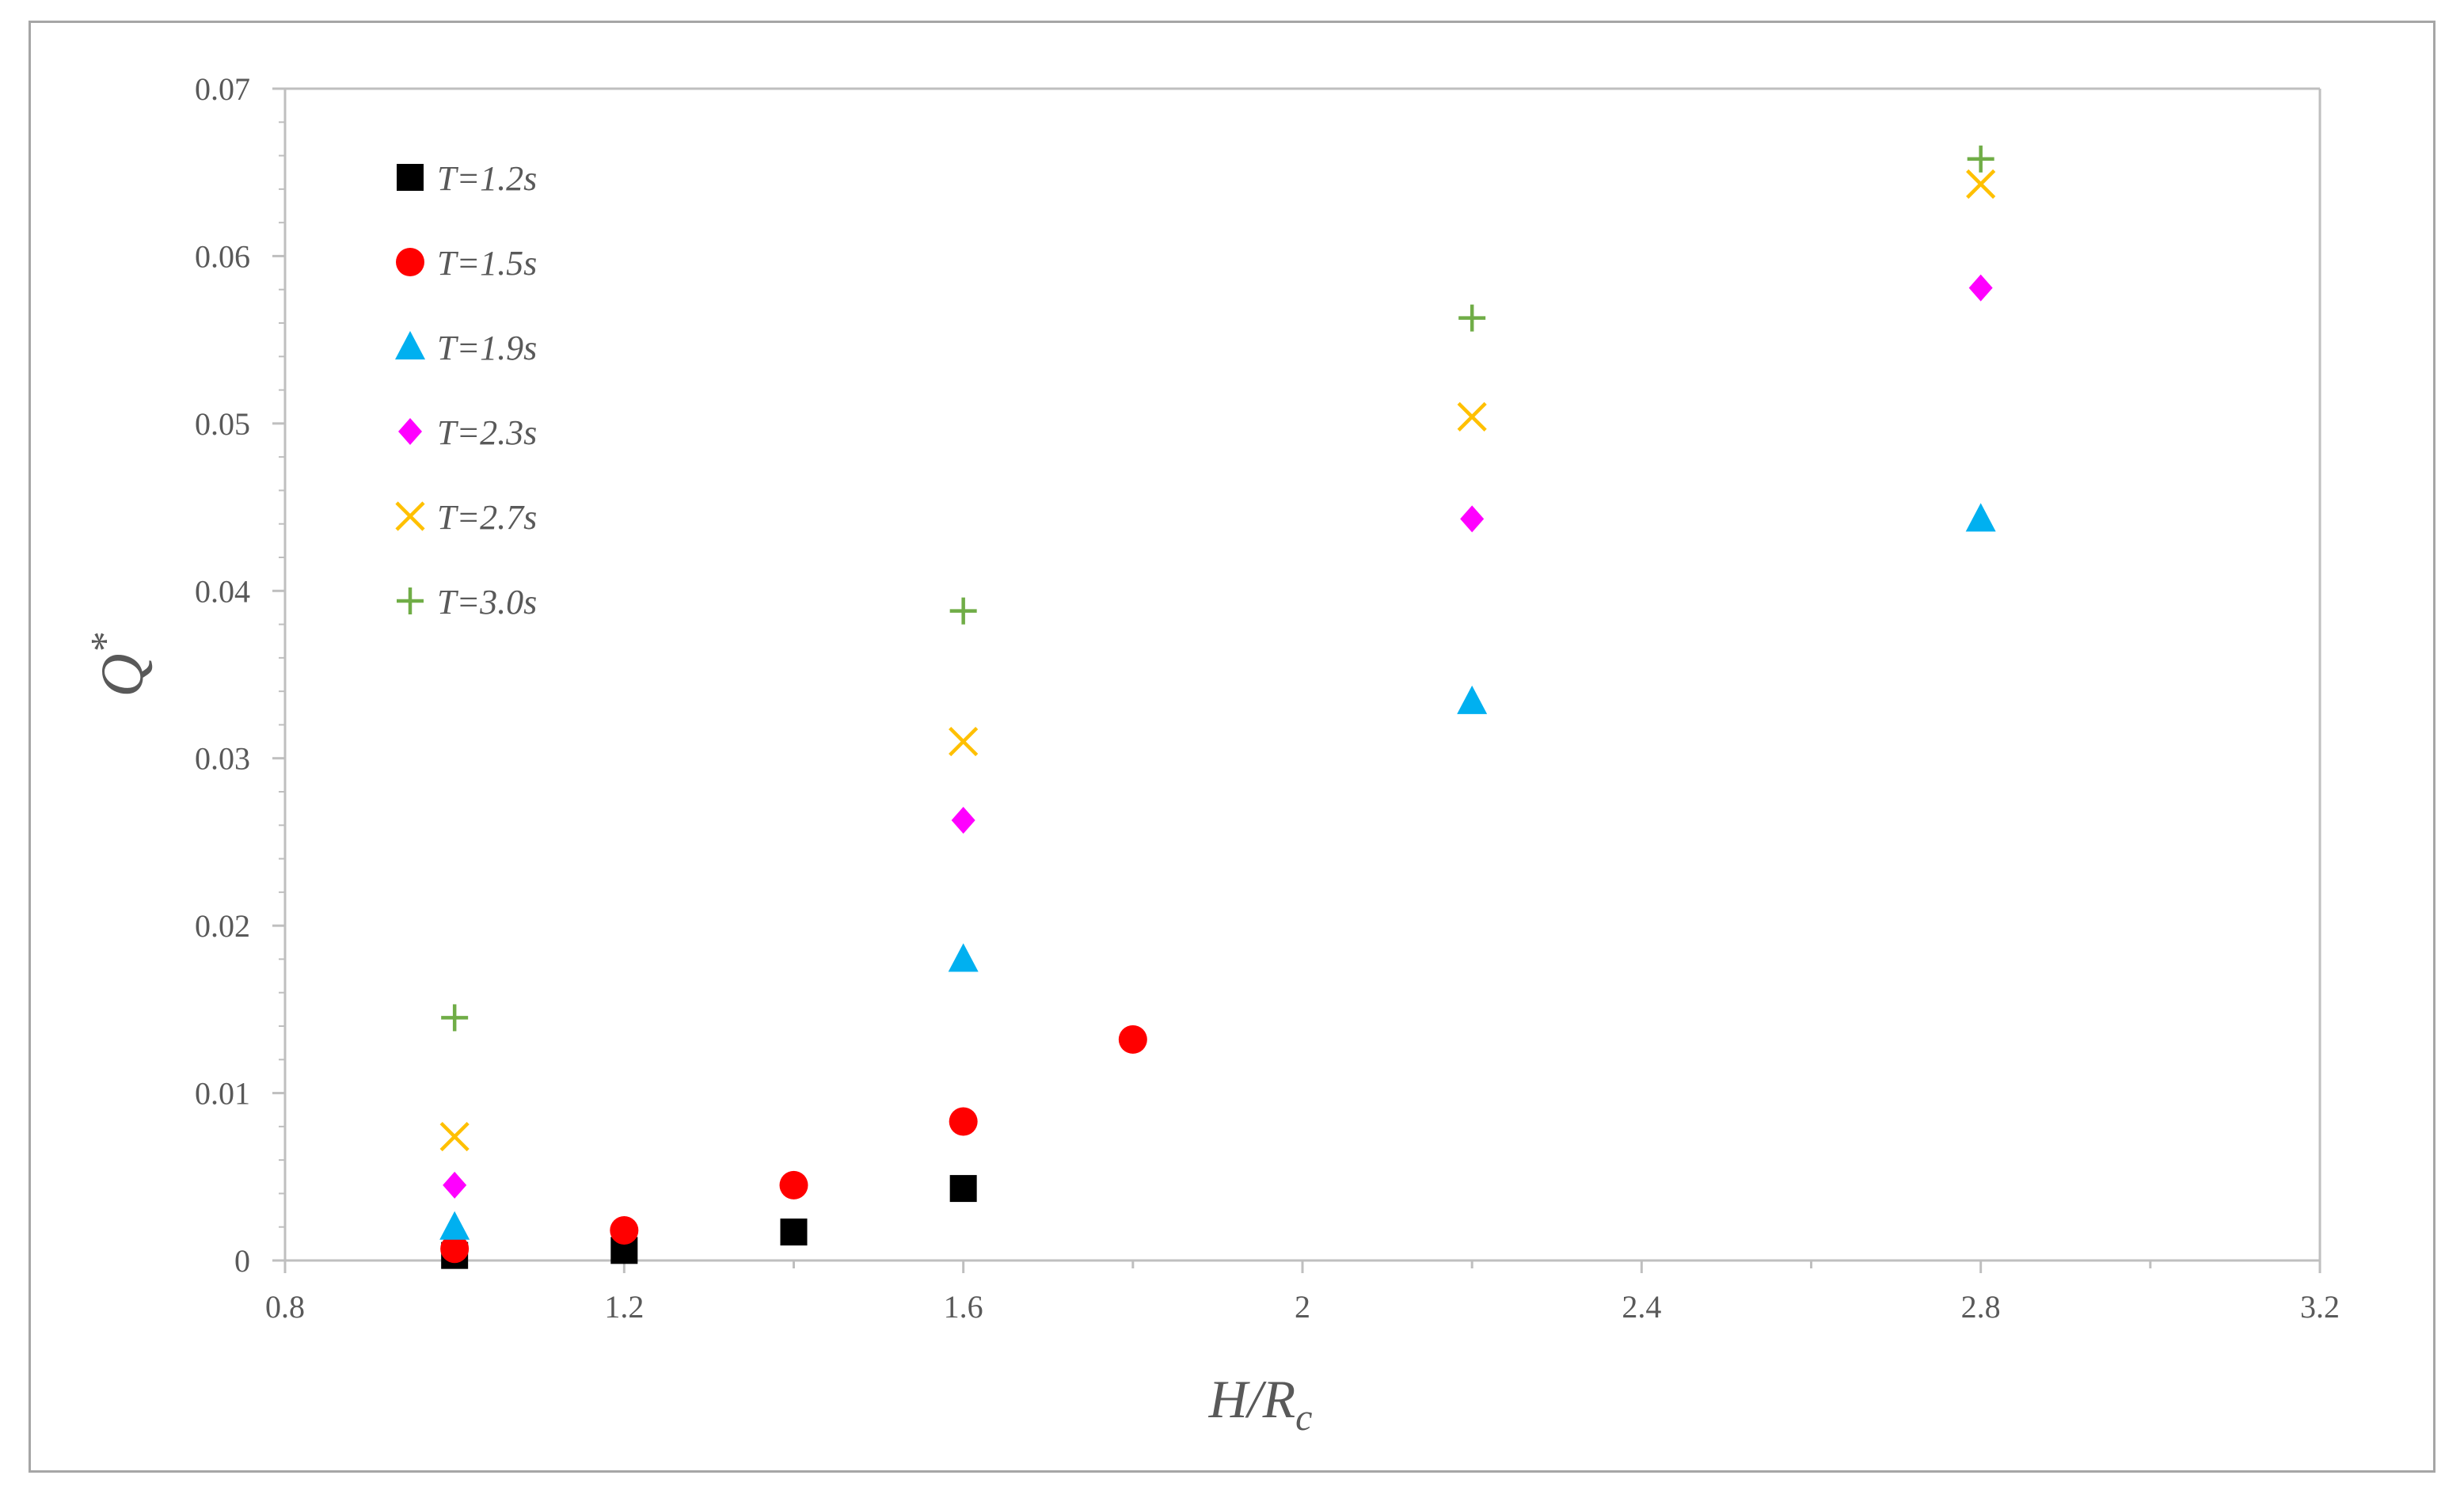 The width and height of the screenshot is (2464, 1498). Describe the element at coordinates (242, 1261) in the screenshot. I see `y-tick-label: 0` at that location.